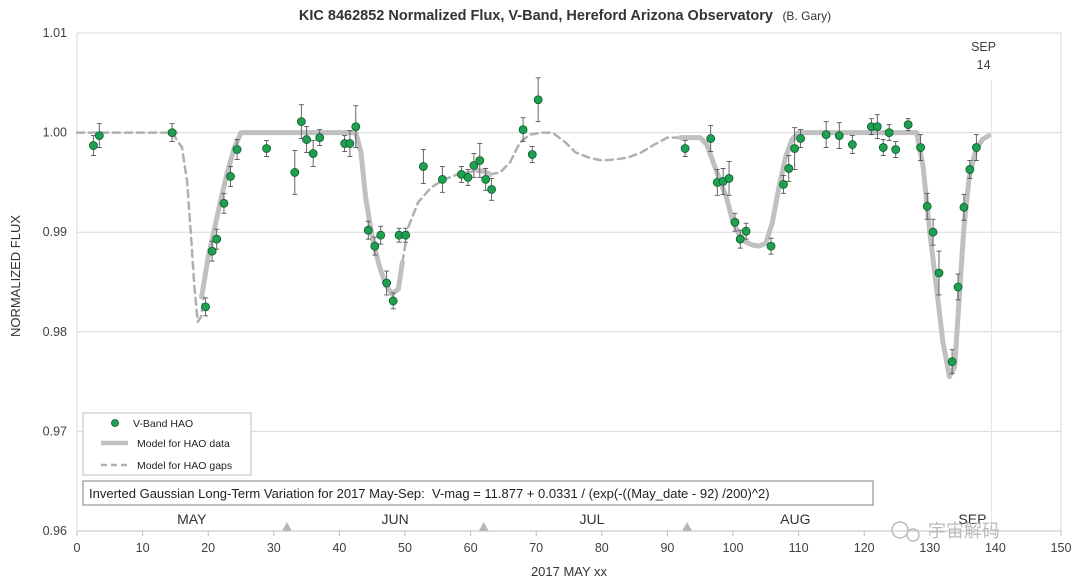 The width and height of the screenshot is (1080, 581). I want to click on x-tick-label-14: 140, so click(995, 548).